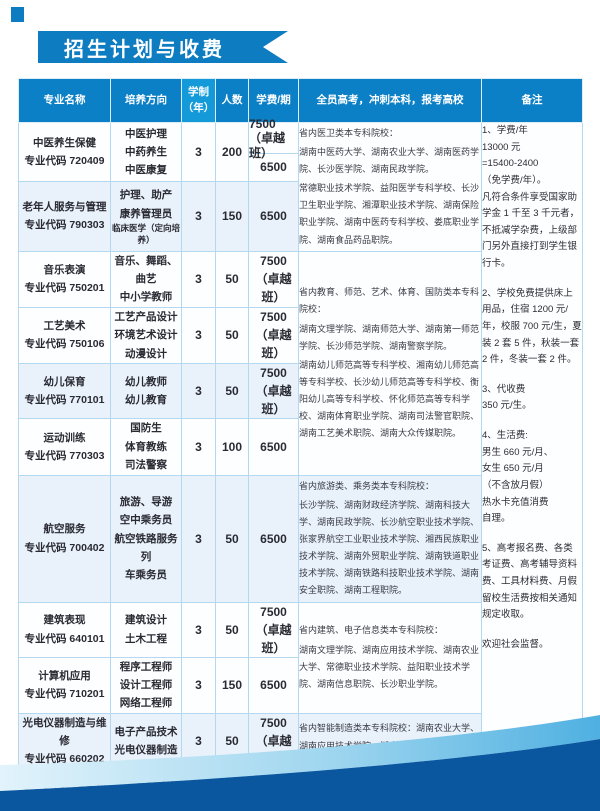 The image size is (600, 811). I want to click on major-cell: 计算机应用 专业代码 710201, so click(64, 685).